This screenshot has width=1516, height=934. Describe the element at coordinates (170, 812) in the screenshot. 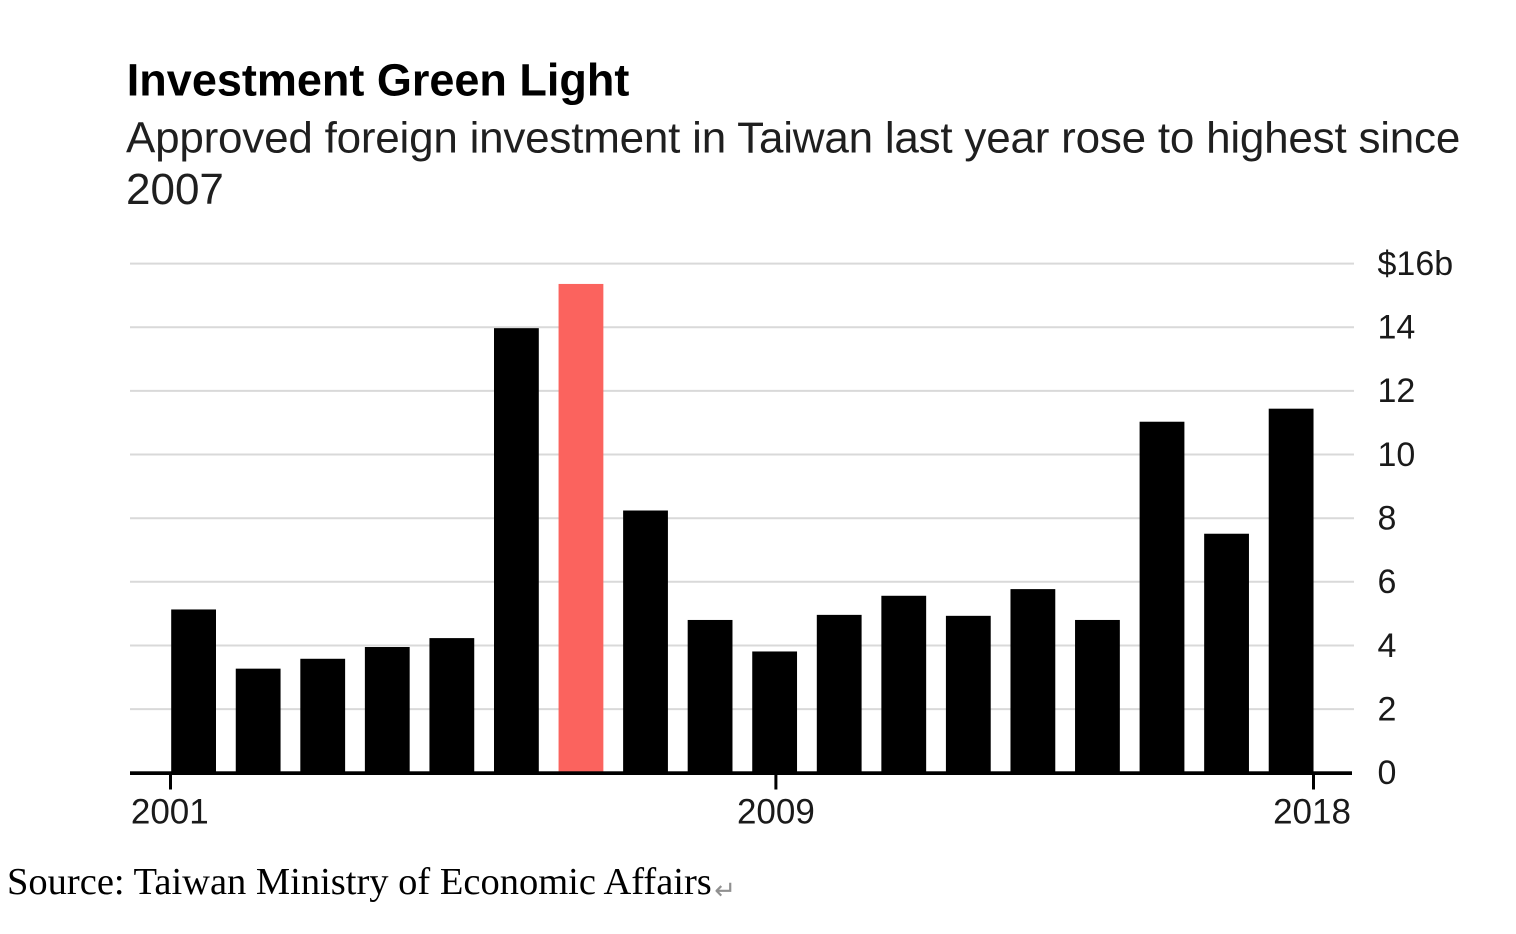

I see `svg-text: 2001` at that location.